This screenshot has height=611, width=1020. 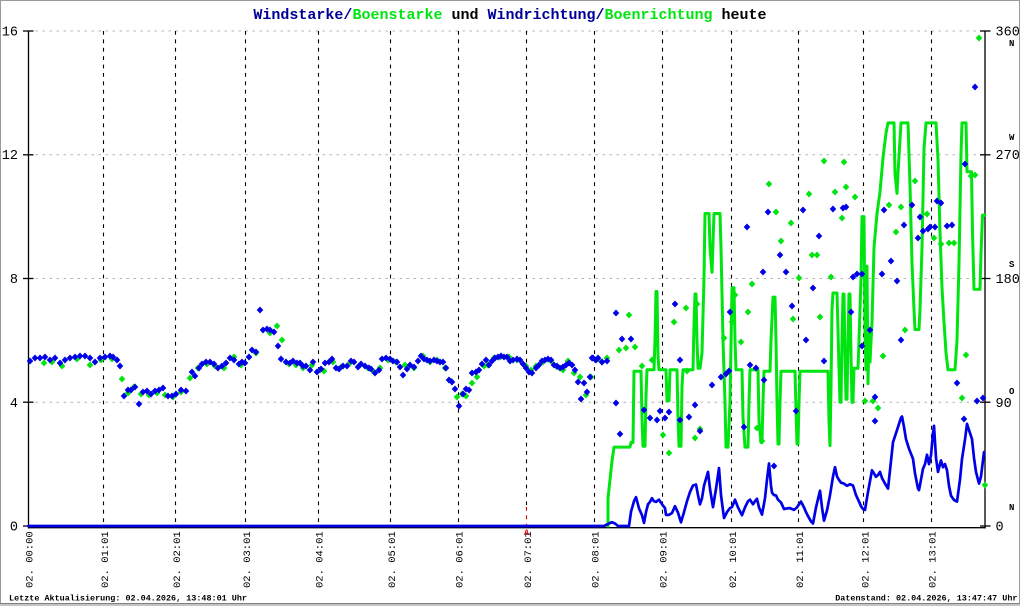 I want to click on svg-text: 360, so click(x=1008, y=33).